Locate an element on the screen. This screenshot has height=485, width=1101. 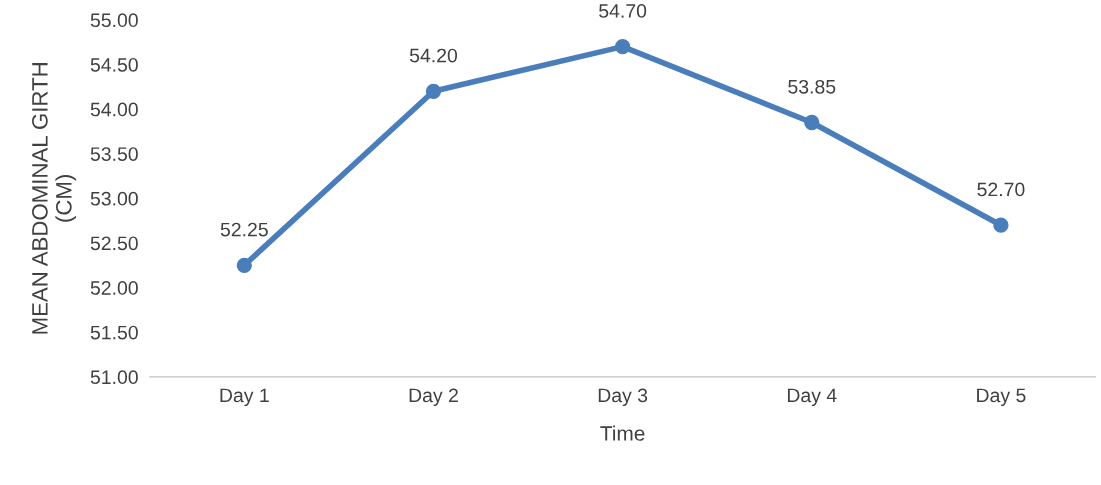
y-axis-title: MEAN ABDOMINAL GIRTH (CM) is located at coordinates (54, 198).